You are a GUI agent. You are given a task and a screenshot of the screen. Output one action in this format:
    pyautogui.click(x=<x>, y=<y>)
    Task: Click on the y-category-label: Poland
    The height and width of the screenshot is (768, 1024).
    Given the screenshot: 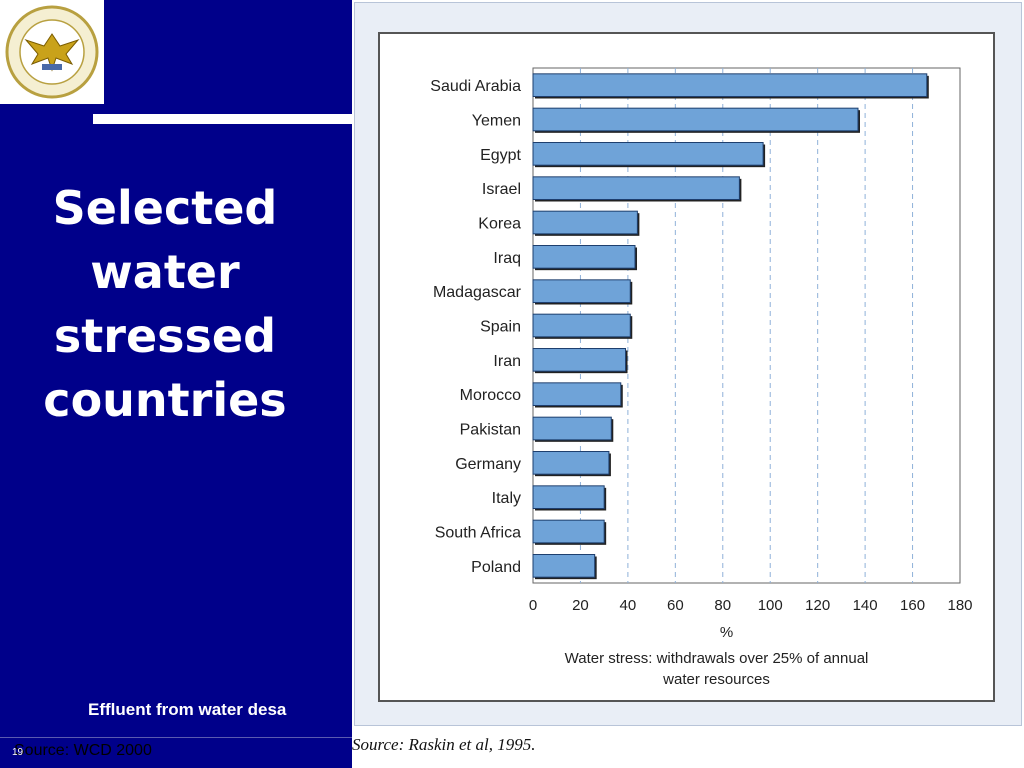 What is the action you would take?
    pyautogui.click(x=496, y=567)
    